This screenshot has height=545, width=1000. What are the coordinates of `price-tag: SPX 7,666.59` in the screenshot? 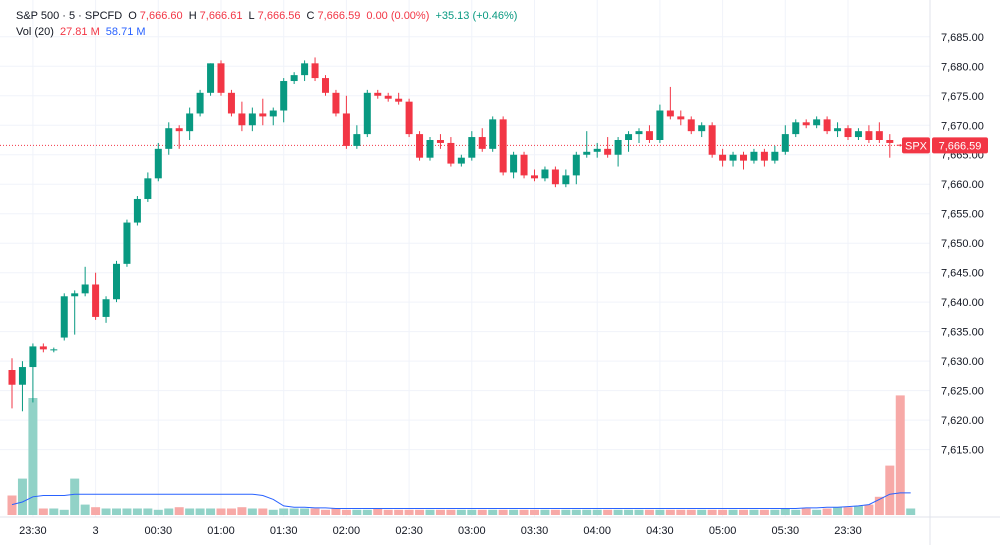 It's located at (945, 145).